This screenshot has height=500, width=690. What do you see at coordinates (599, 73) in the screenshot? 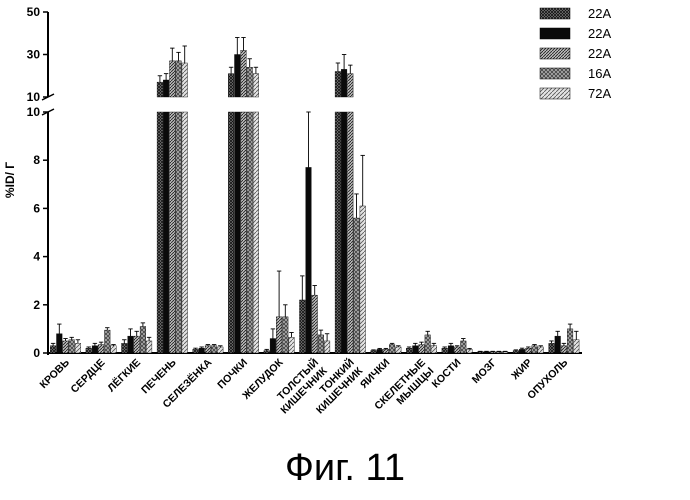
I see `legend-label: 16А` at bounding box center [599, 73].